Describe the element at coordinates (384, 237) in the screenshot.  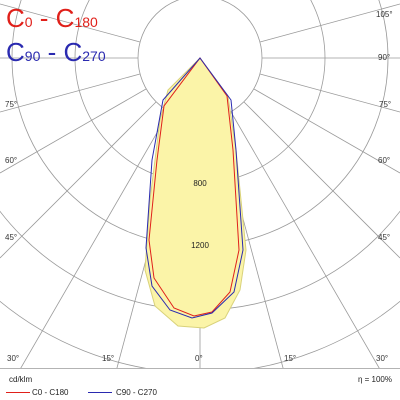
I see `angle-45-right: 45°` at that location.